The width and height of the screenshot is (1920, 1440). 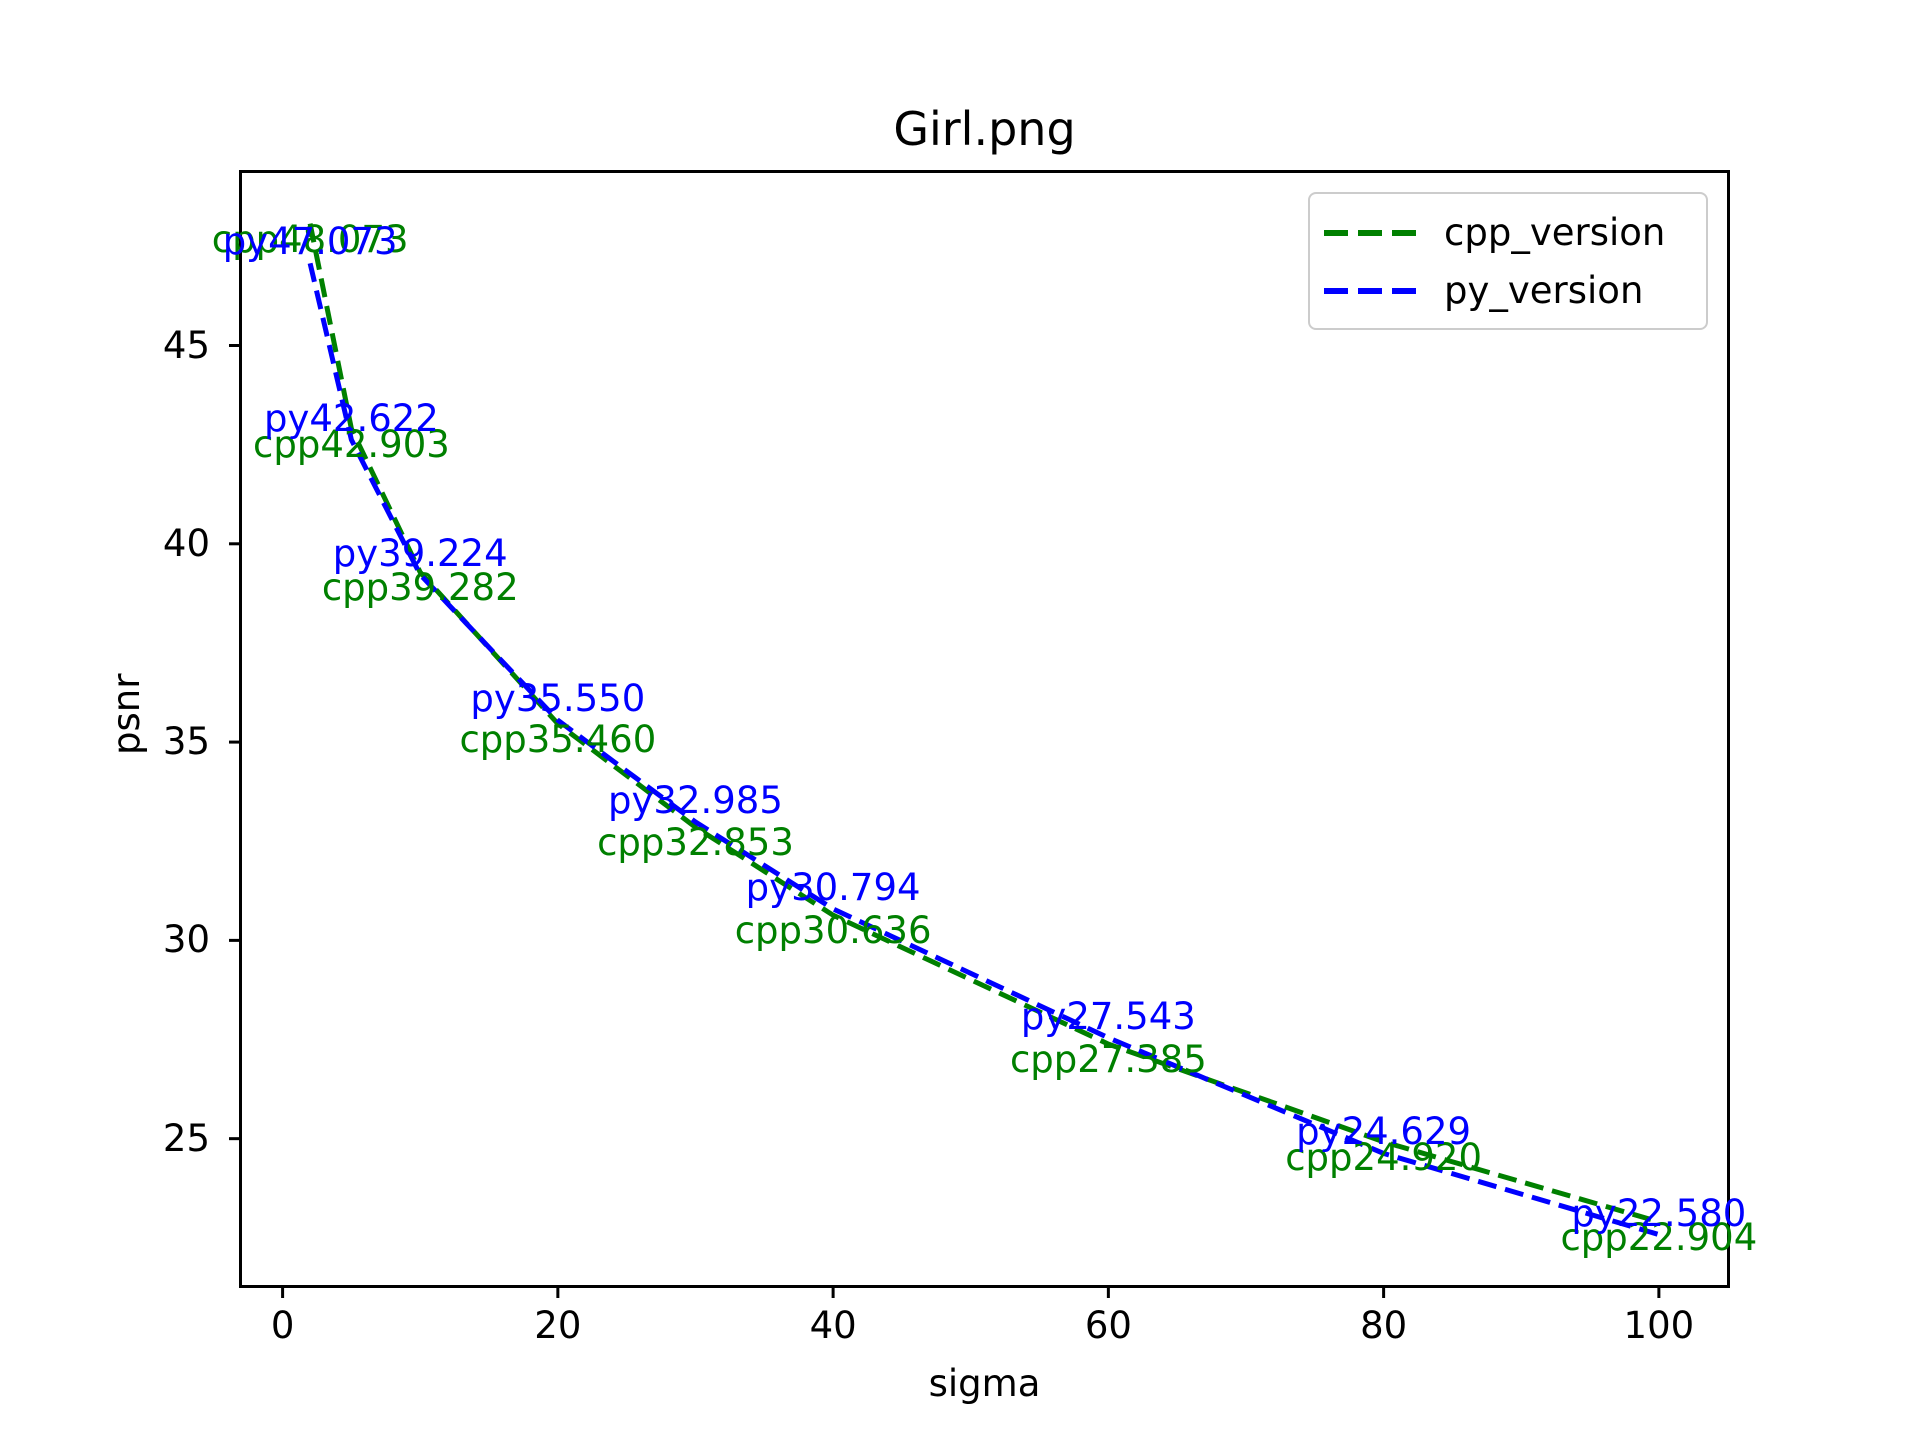 I want to click on x-tick-label: 0, so click(x=282, y=1325).